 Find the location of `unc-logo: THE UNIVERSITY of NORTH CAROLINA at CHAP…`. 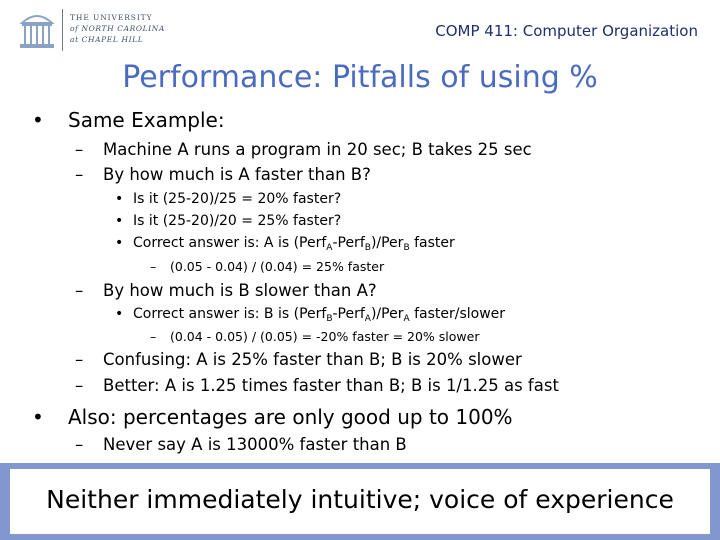

unc-logo: THE UNIVERSITY of NORTH CAROLINA at CHAP… is located at coordinates (98, 30).